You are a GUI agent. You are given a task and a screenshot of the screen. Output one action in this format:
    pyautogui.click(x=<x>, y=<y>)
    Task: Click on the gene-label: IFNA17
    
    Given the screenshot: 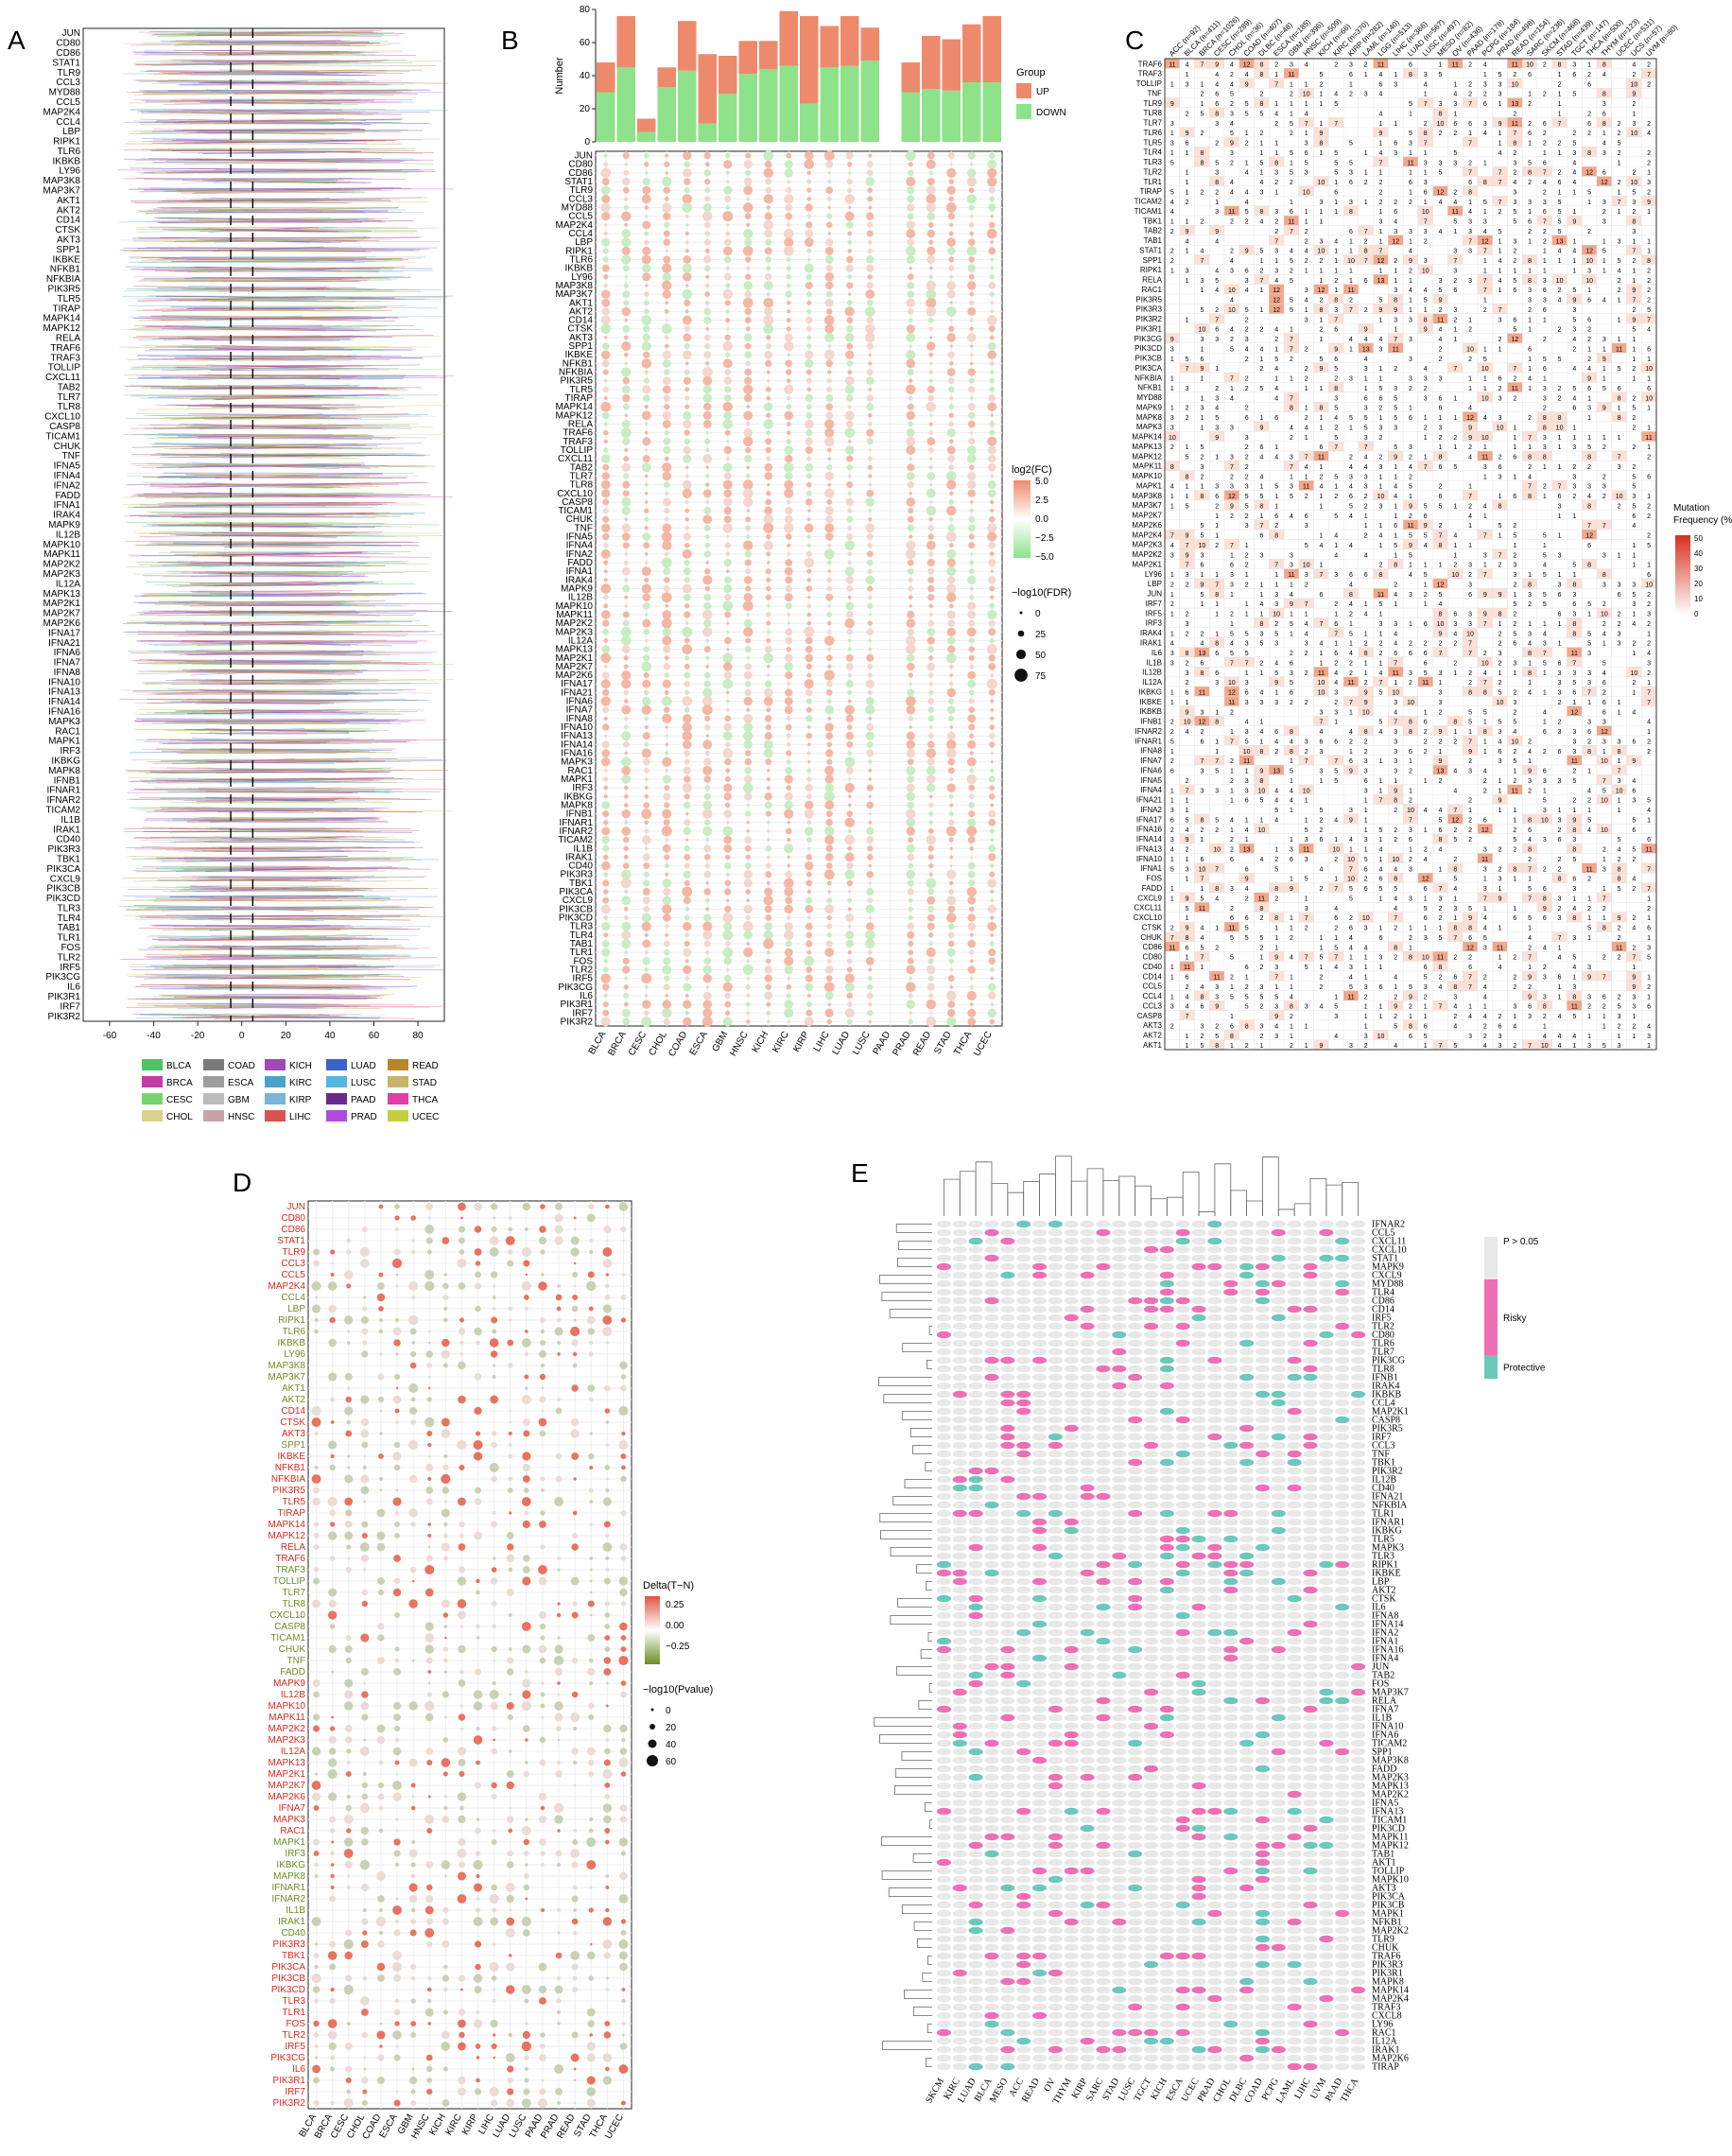 What is the action you would take?
    pyautogui.click(x=64, y=633)
    